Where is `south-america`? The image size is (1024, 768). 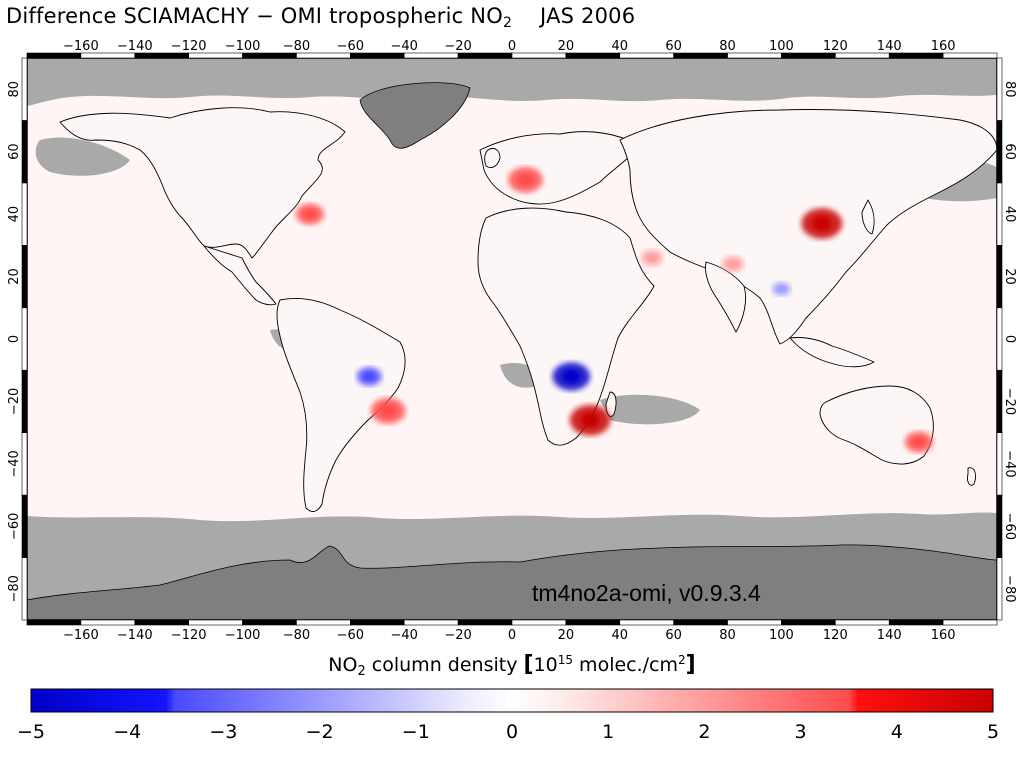 south-america is located at coordinates (341, 405).